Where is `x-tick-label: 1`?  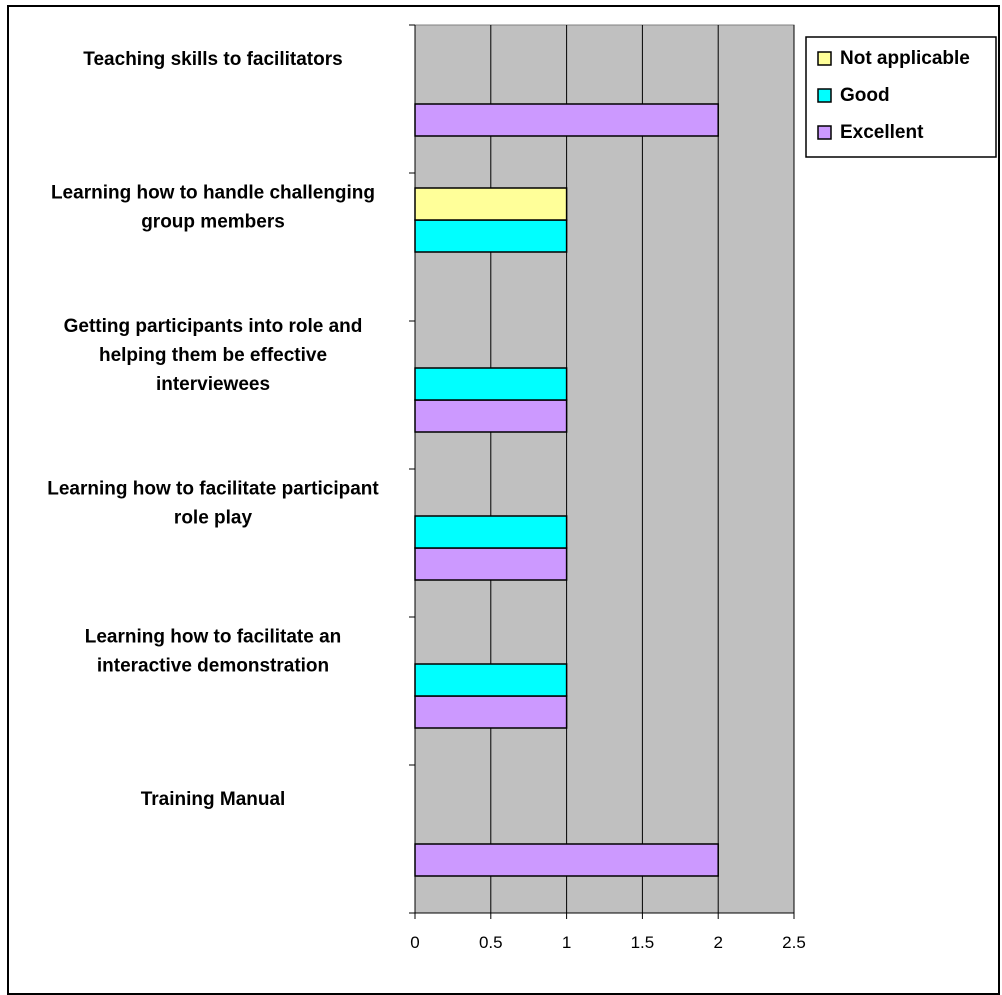 x-tick-label: 1 is located at coordinates (566, 942).